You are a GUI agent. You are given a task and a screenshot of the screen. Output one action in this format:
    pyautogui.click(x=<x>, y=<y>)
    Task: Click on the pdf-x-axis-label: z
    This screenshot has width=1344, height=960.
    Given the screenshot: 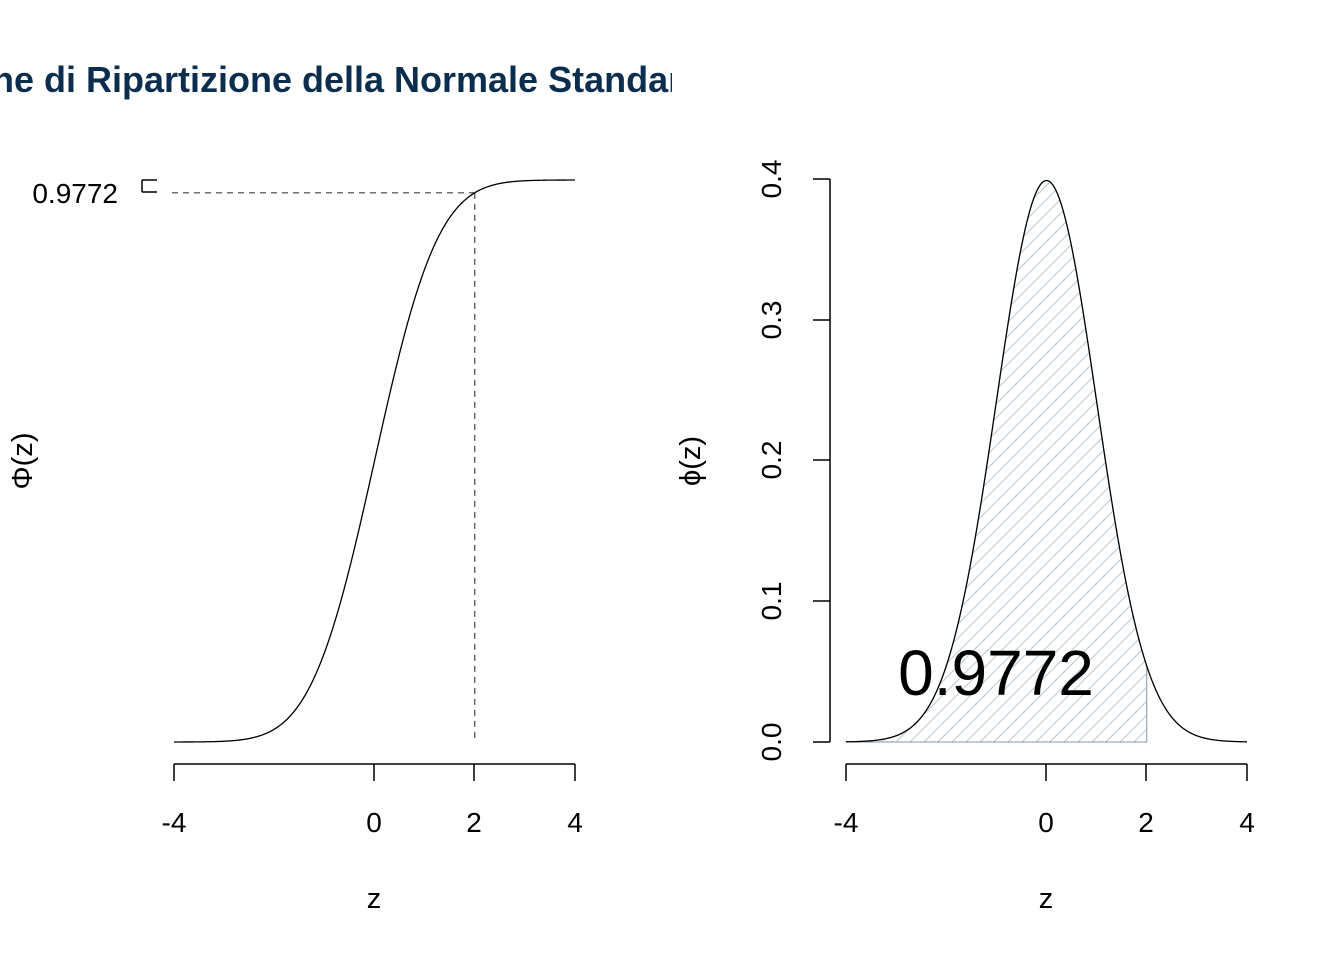 What is the action you would take?
    pyautogui.click(x=1046, y=899)
    